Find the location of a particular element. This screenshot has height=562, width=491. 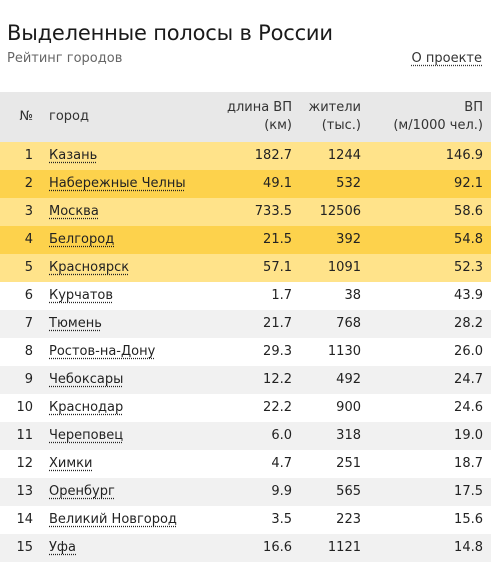

city-link: Тюмень is located at coordinates (75, 323).